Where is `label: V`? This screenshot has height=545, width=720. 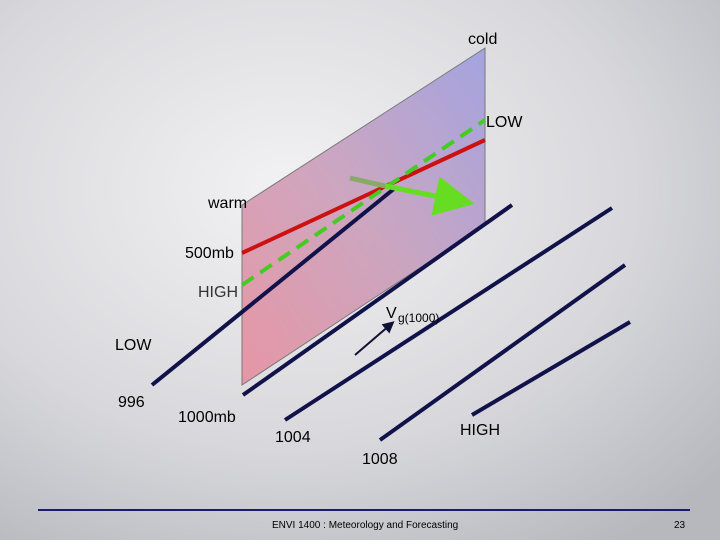
label: V is located at coordinates (391, 313).